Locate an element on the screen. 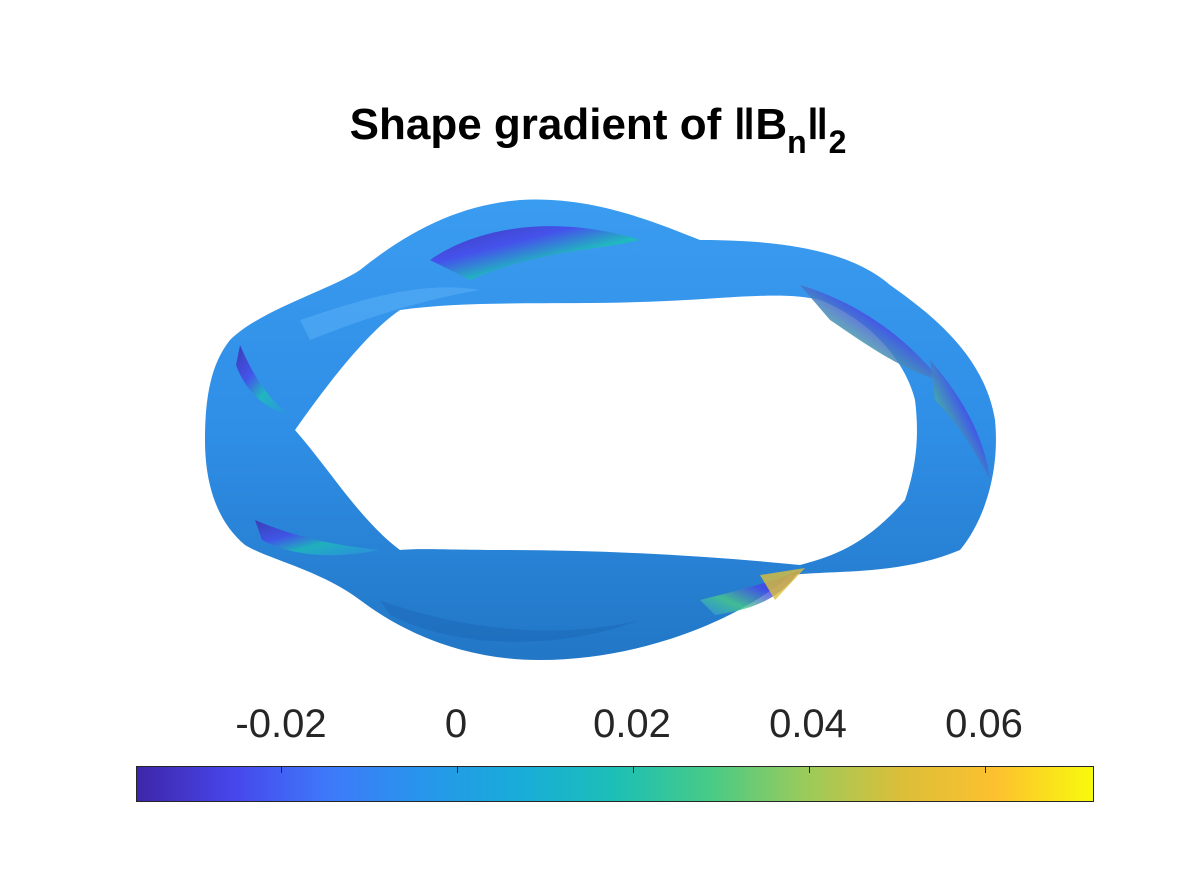 Image resolution: width=1196 pixels, height=888 pixels. colorbar-tick-label: -0.02 is located at coordinates (281, 724).